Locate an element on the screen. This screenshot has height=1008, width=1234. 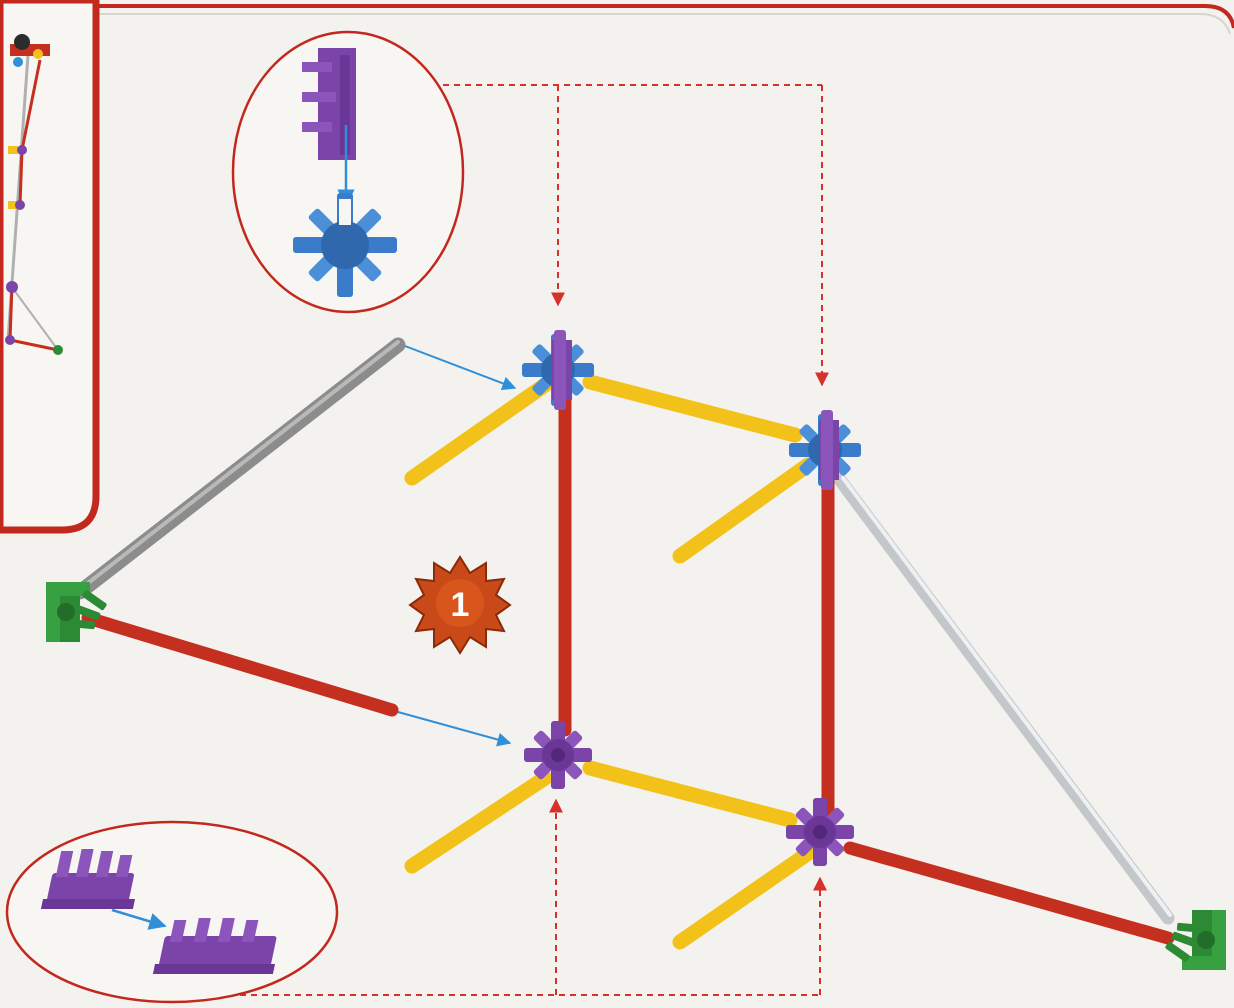
gray-rod is located at coordinates (239, 468).